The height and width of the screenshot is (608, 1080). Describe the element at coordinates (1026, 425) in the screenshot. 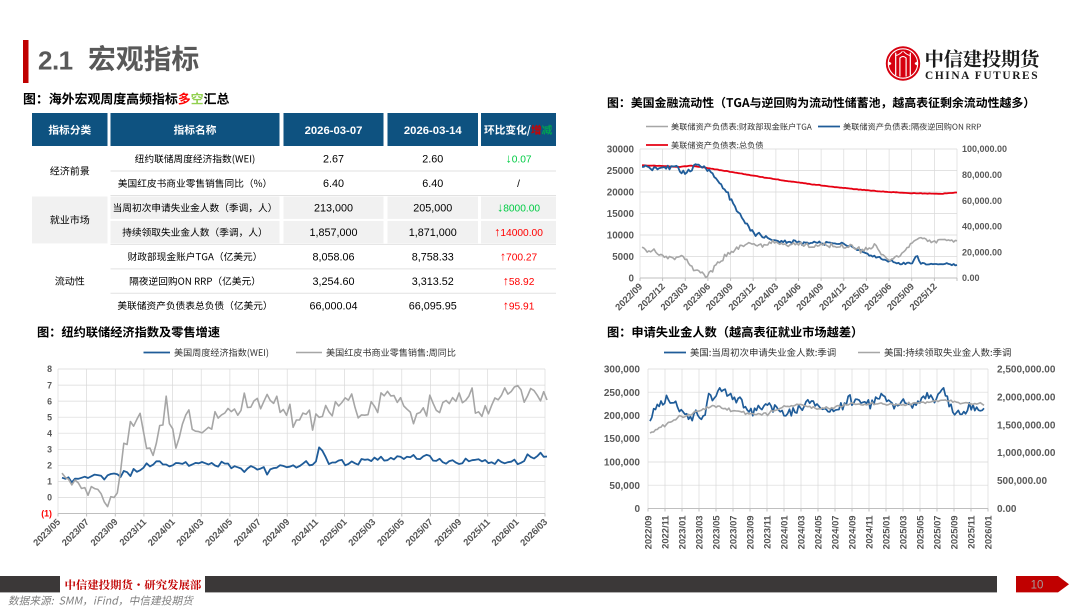

I see `svg-text: 1,500,000.00` at that location.